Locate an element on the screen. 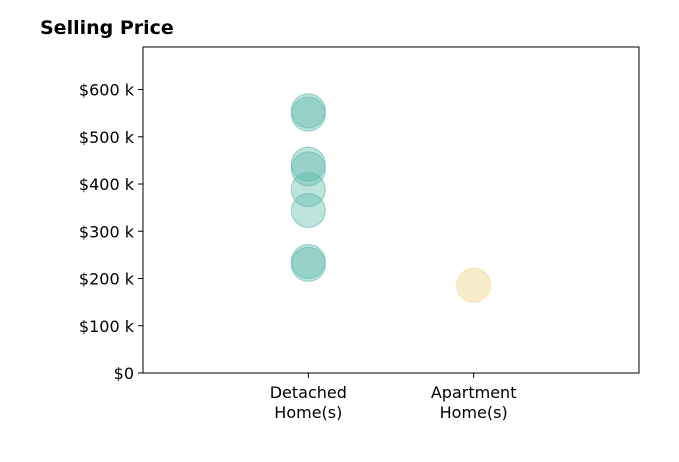 This screenshot has width=679, height=462. chart-title: Selling Price is located at coordinates (107, 28).